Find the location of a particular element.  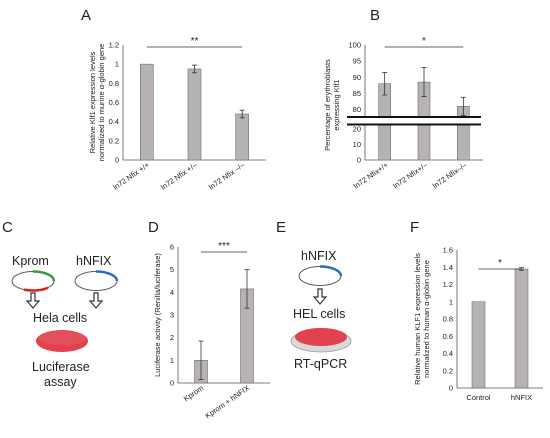

y-tick-label: 80 is located at coordinates (357, 109).